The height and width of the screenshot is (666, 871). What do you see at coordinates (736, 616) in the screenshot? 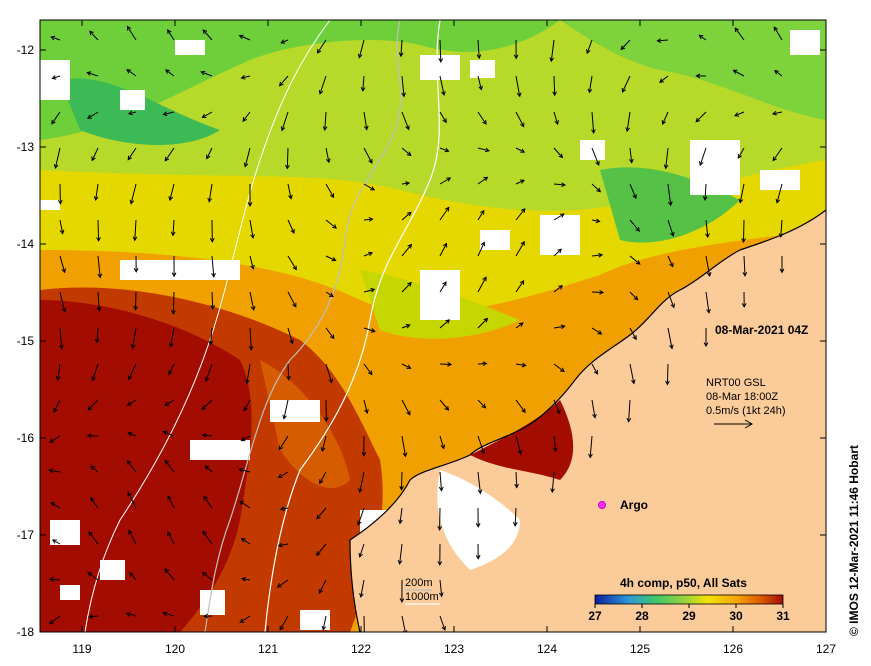
I see `colorbar-tick-label: 30` at bounding box center [736, 616].